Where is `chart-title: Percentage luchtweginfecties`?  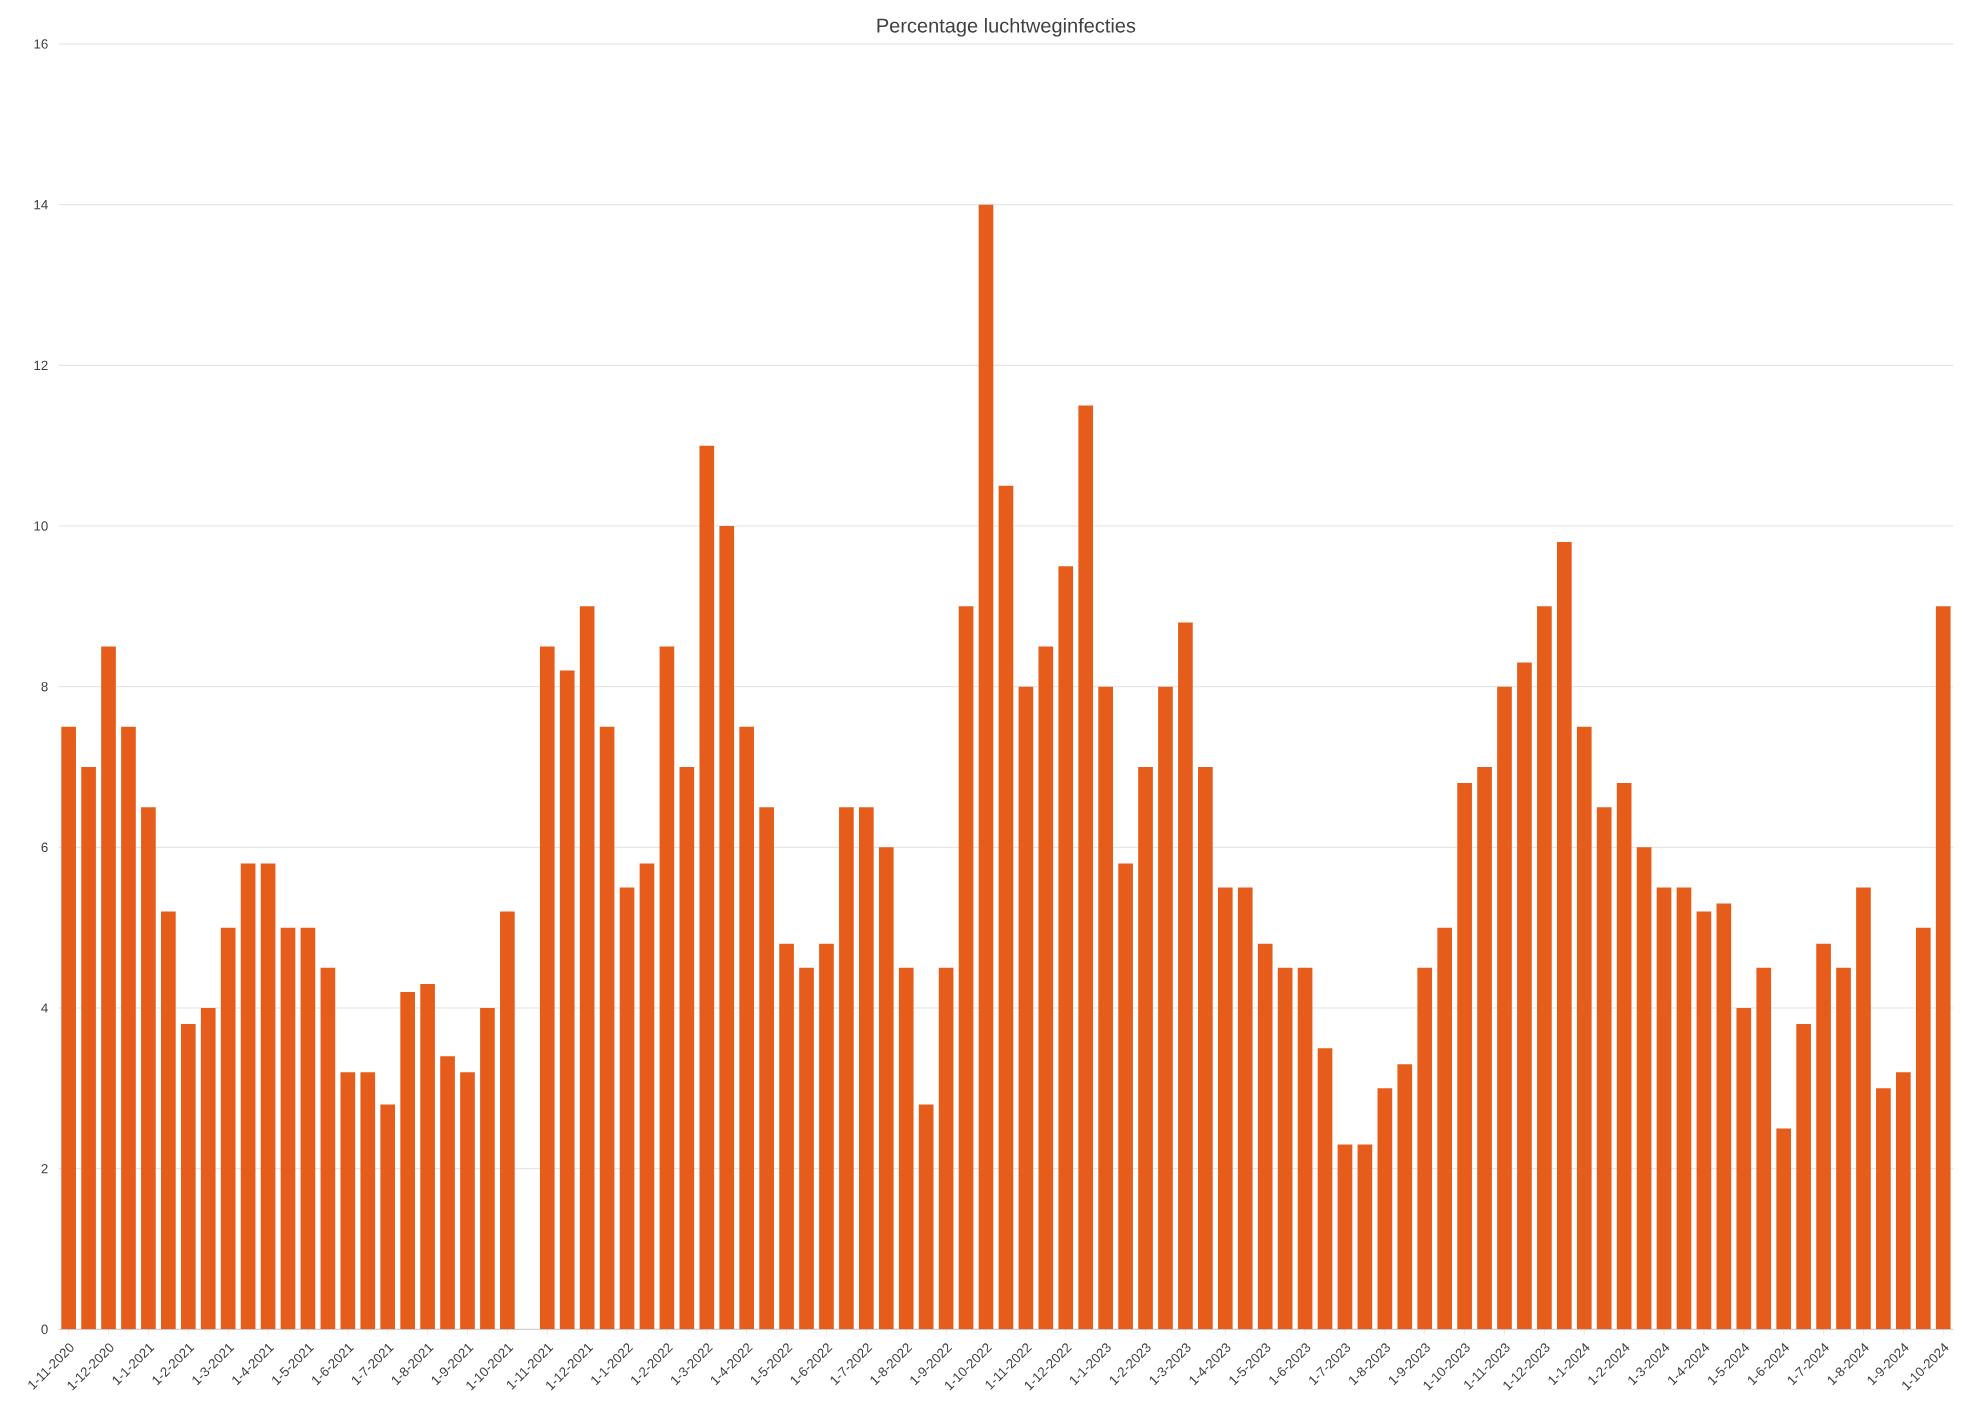 chart-title: Percentage luchtweginfecties is located at coordinates (1006, 27).